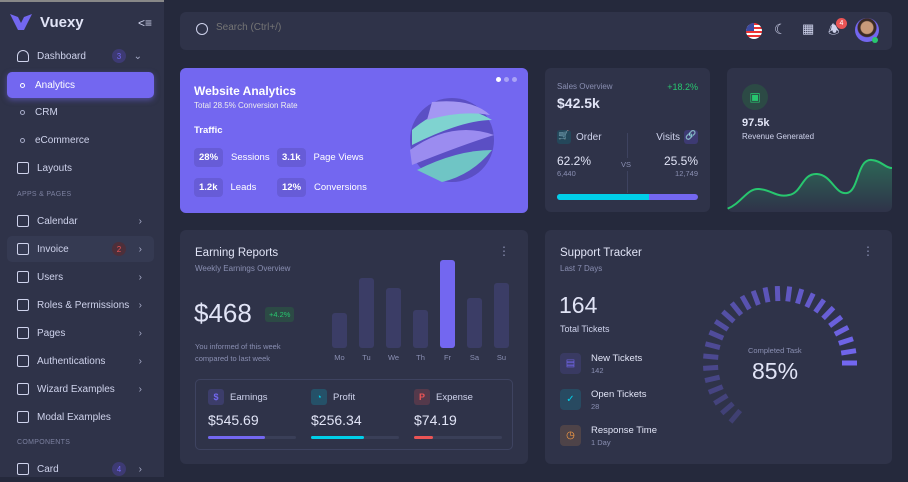 The width and height of the screenshot is (908, 482). What do you see at coordinates (208, 187) in the screenshot?
I see `stat-value: 1.2k` at bounding box center [208, 187].